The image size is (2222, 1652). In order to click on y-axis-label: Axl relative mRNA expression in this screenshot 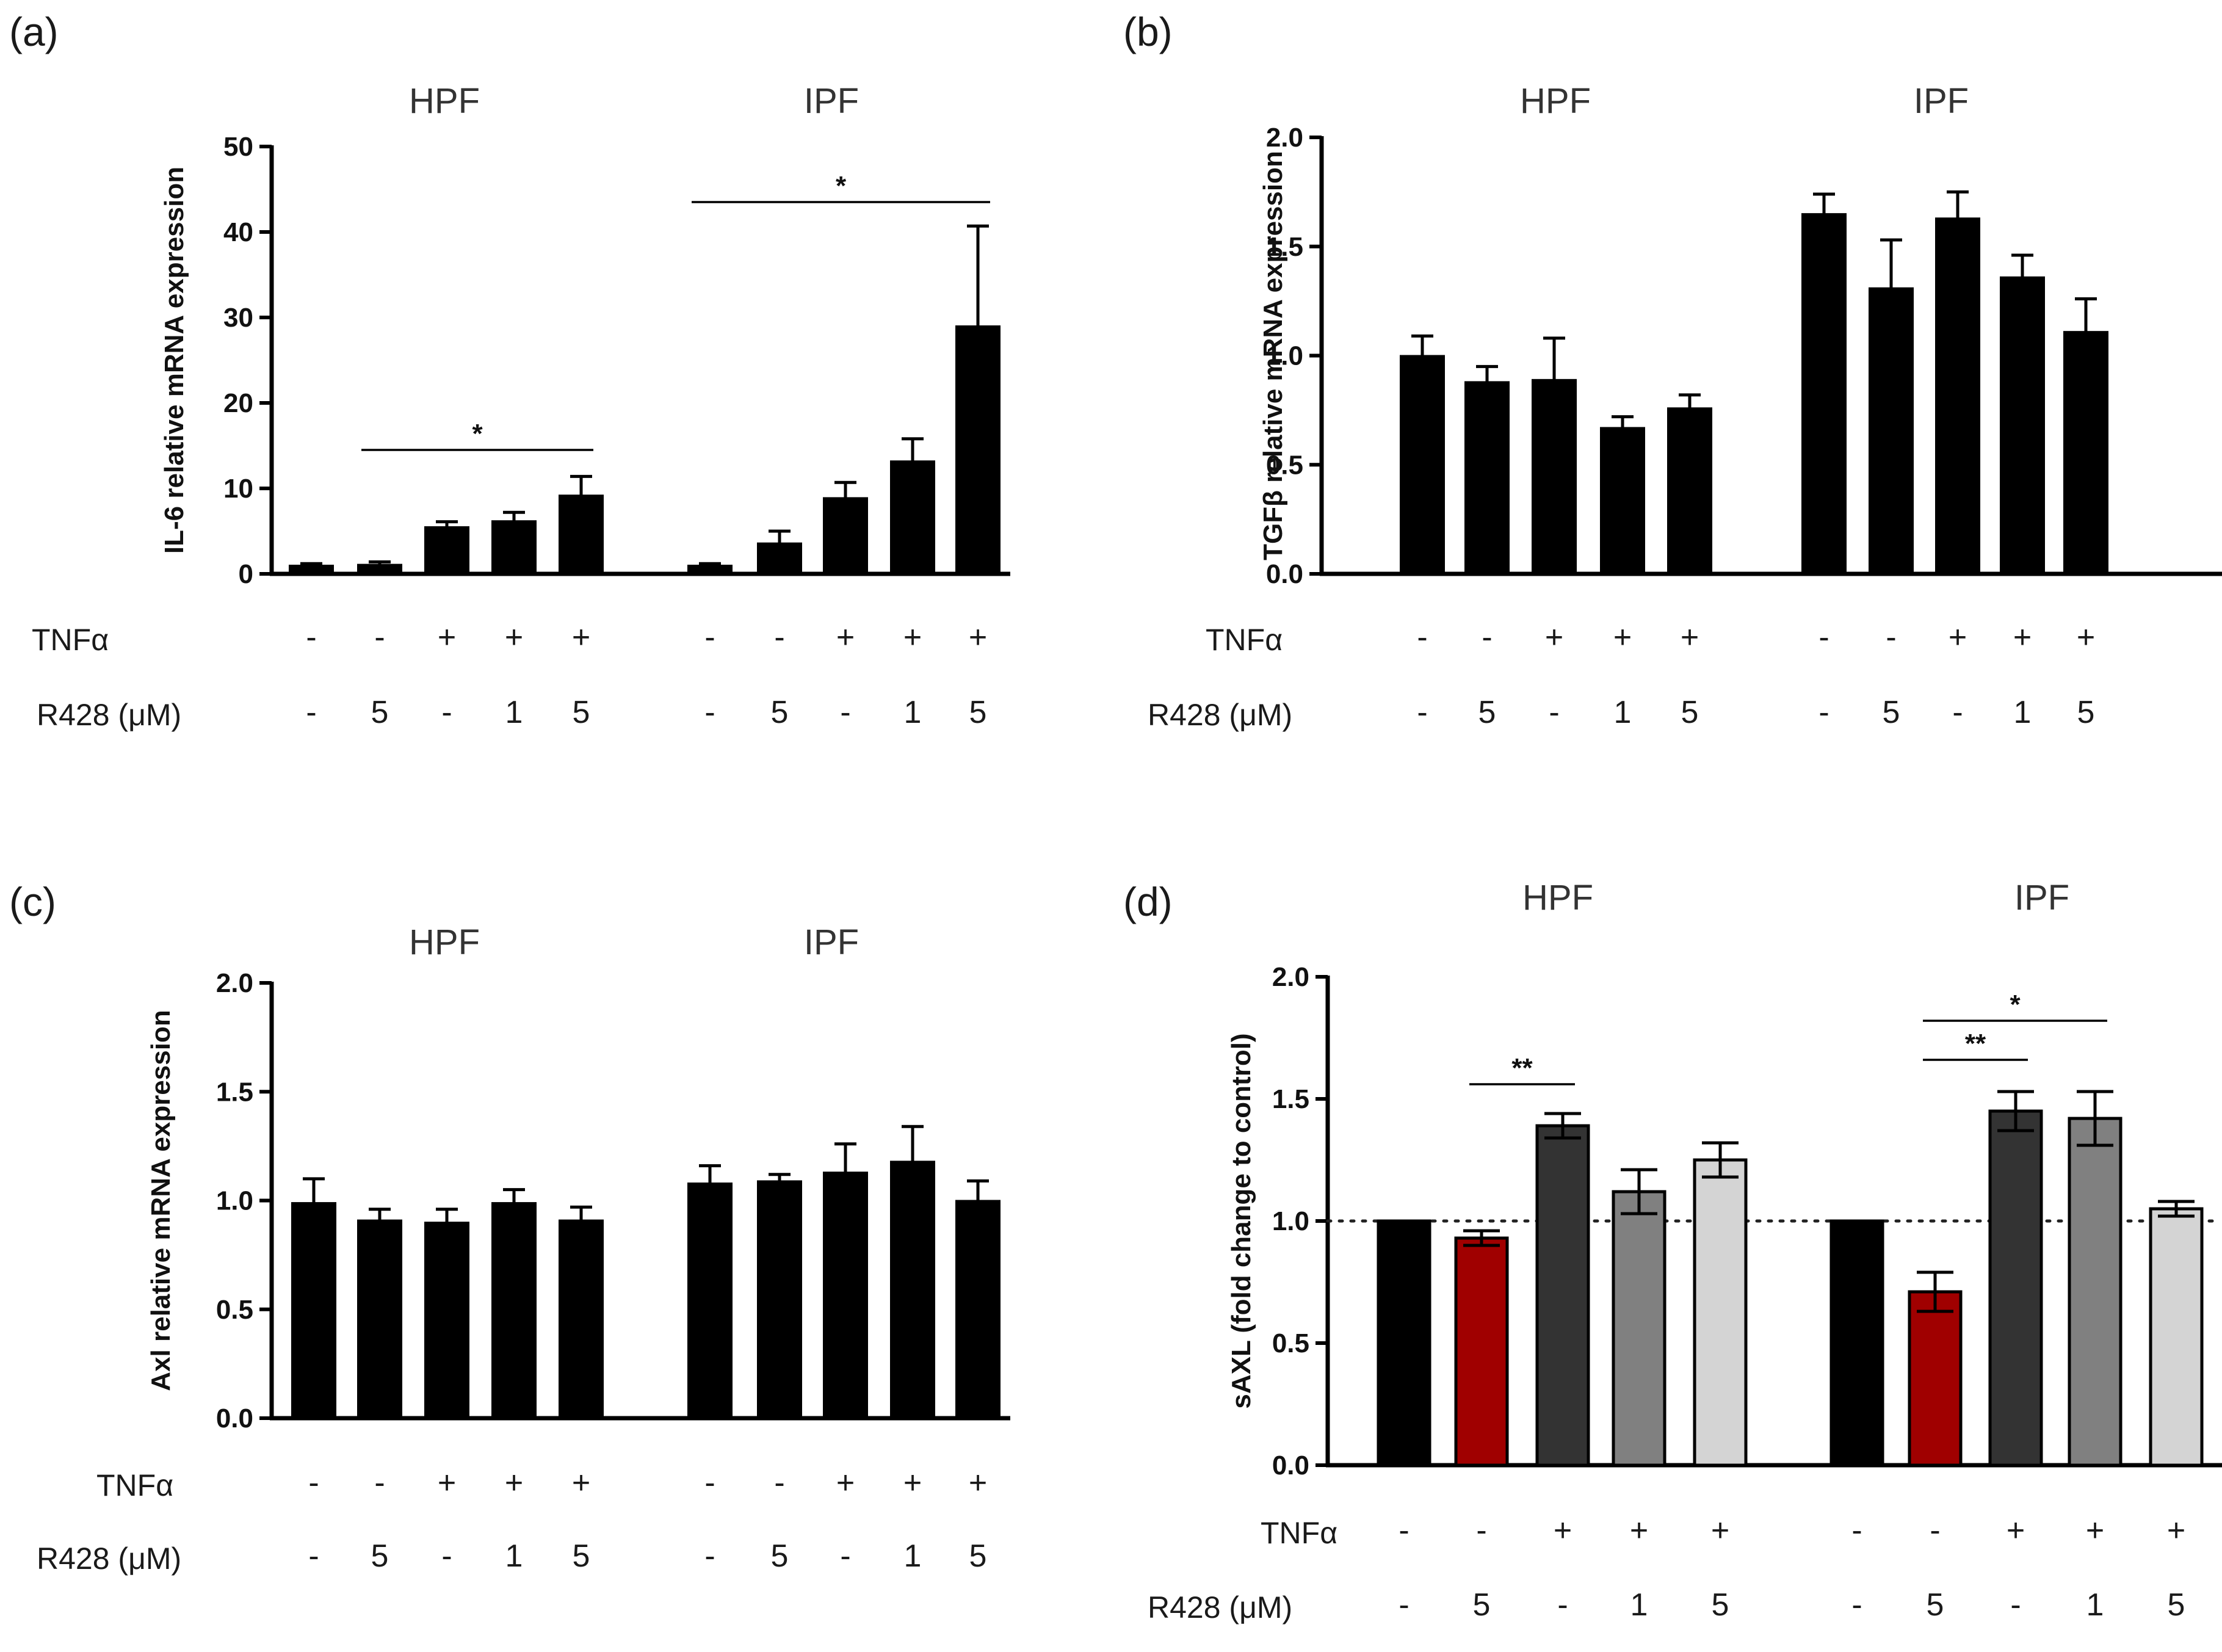, I will do `click(161, 1200)`.